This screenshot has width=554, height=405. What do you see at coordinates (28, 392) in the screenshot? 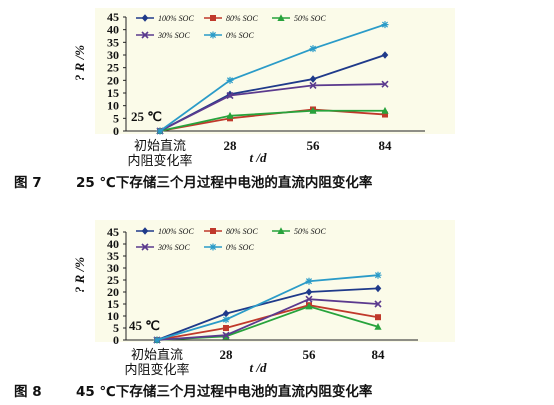
I see `caption-label: 图 8` at bounding box center [28, 392].